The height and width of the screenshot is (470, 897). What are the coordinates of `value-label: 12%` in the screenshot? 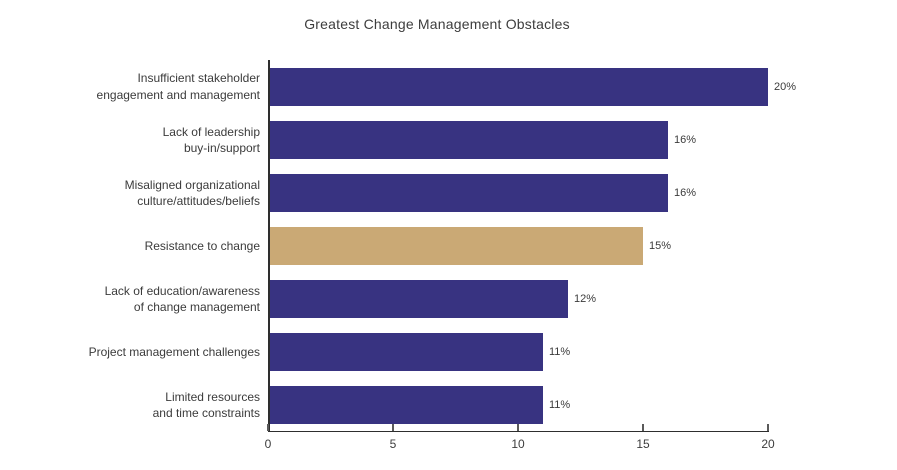 It's located at (585, 299).